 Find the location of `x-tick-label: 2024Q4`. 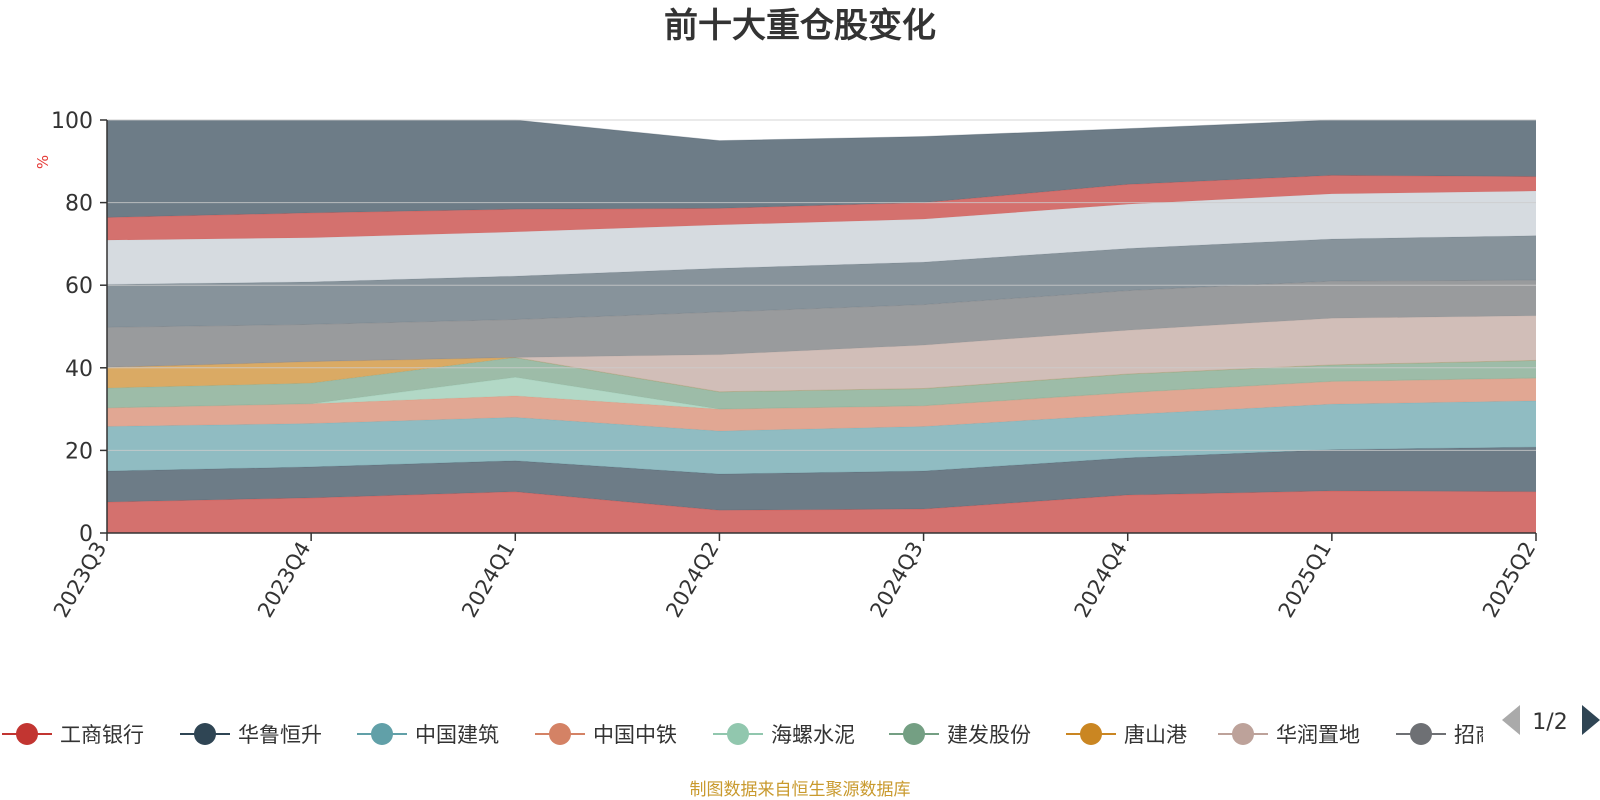

x-tick-label: 2024Q4 is located at coordinates (1101, 580).